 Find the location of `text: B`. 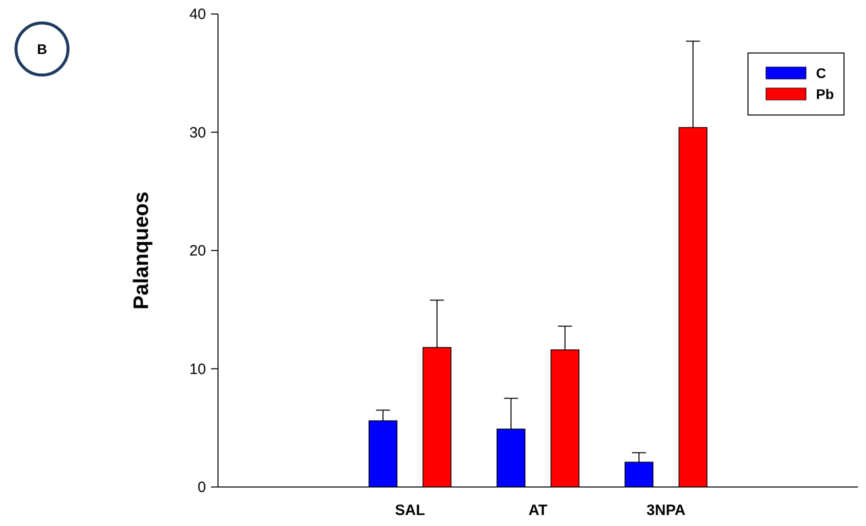

text: B is located at coordinates (42, 49).